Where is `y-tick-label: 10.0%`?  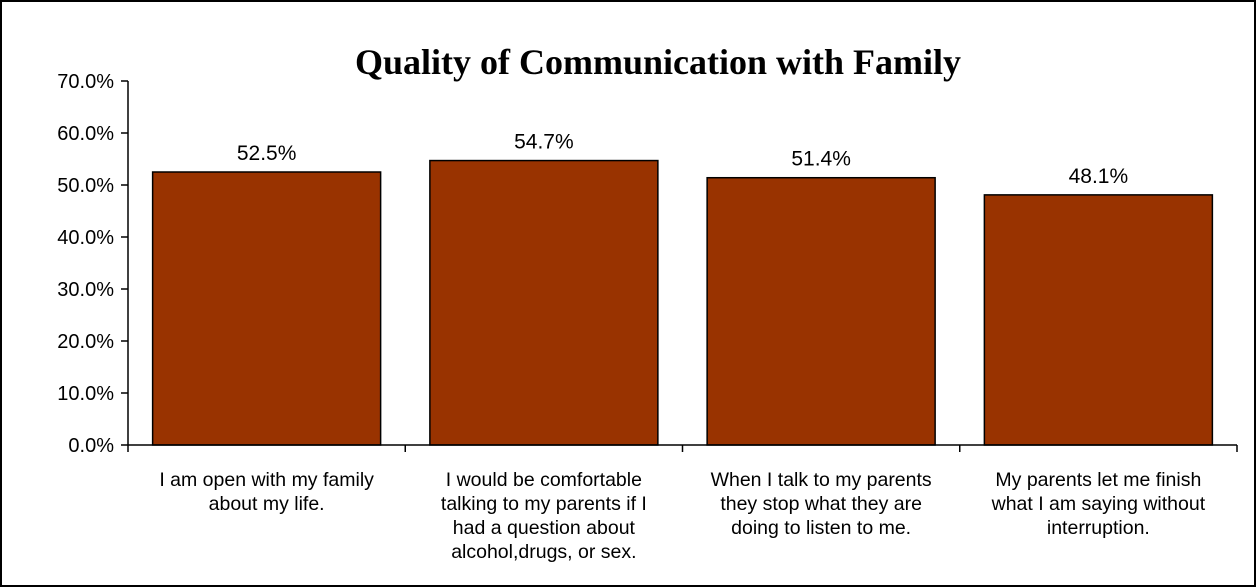
y-tick-label: 10.0% is located at coordinates (85, 394).